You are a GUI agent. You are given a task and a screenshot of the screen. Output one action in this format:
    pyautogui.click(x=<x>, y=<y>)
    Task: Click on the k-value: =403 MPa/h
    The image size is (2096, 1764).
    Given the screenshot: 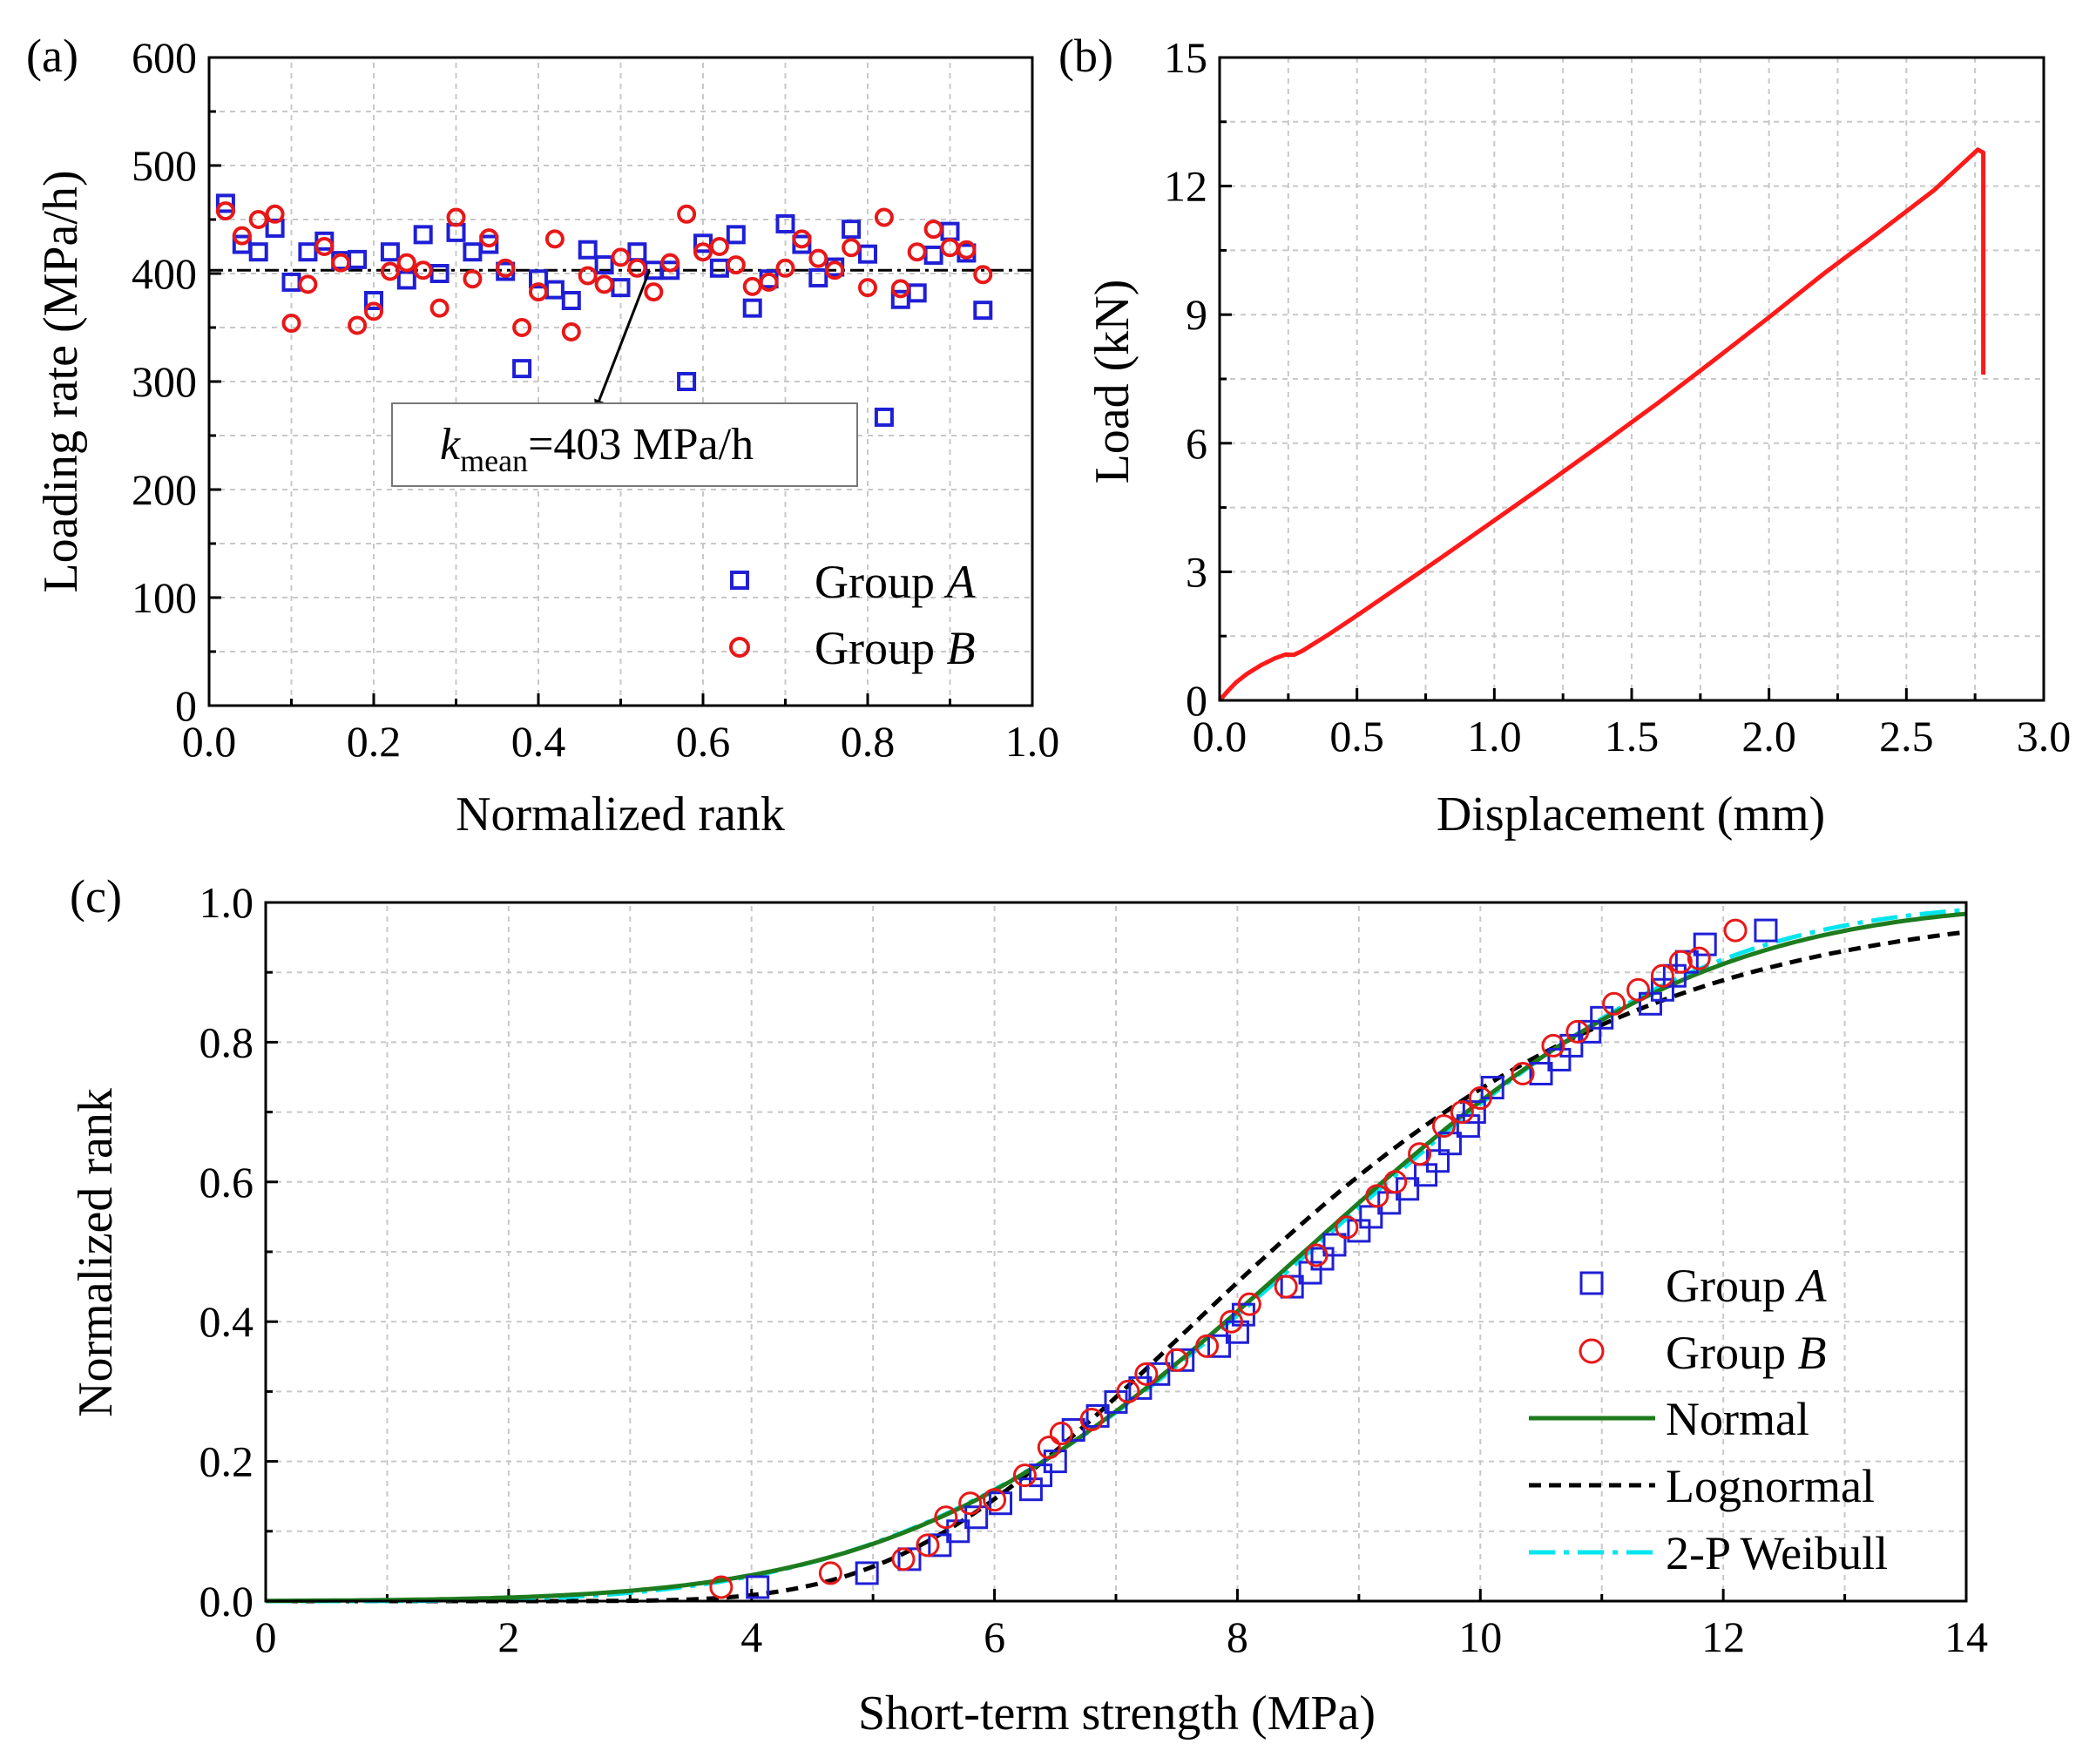 What is the action you would take?
    pyautogui.click(x=641, y=445)
    